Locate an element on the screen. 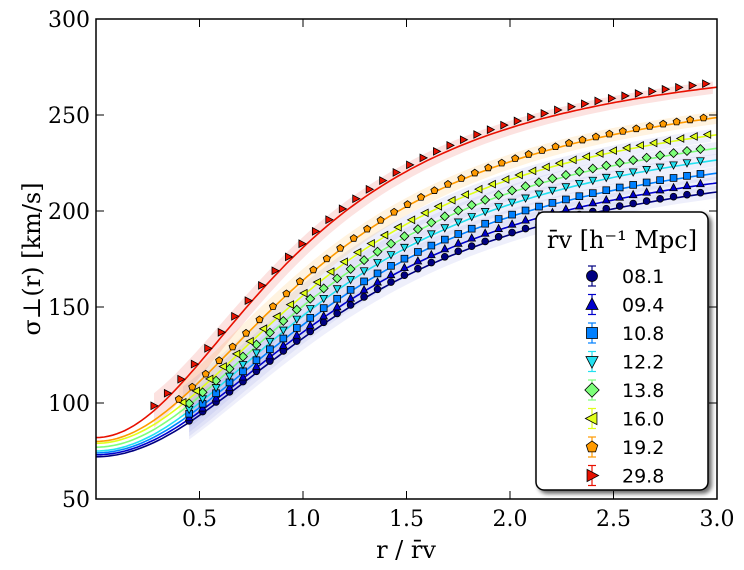 This screenshot has height=570, width=744. legend-label: 16.0 is located at coordinates (643, 420).